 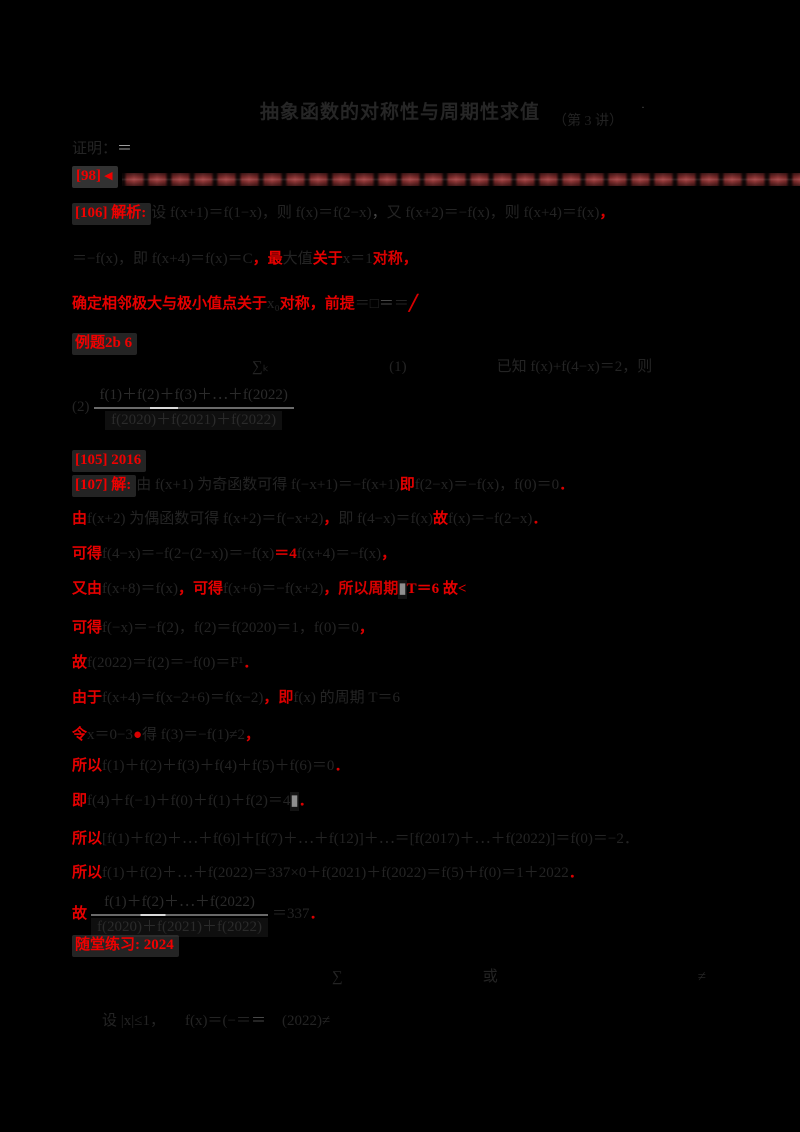 What do you see at coordinates (87, 698) in the screenshot?
I see `text-segment: 由于` at bounding box center [87, 698].